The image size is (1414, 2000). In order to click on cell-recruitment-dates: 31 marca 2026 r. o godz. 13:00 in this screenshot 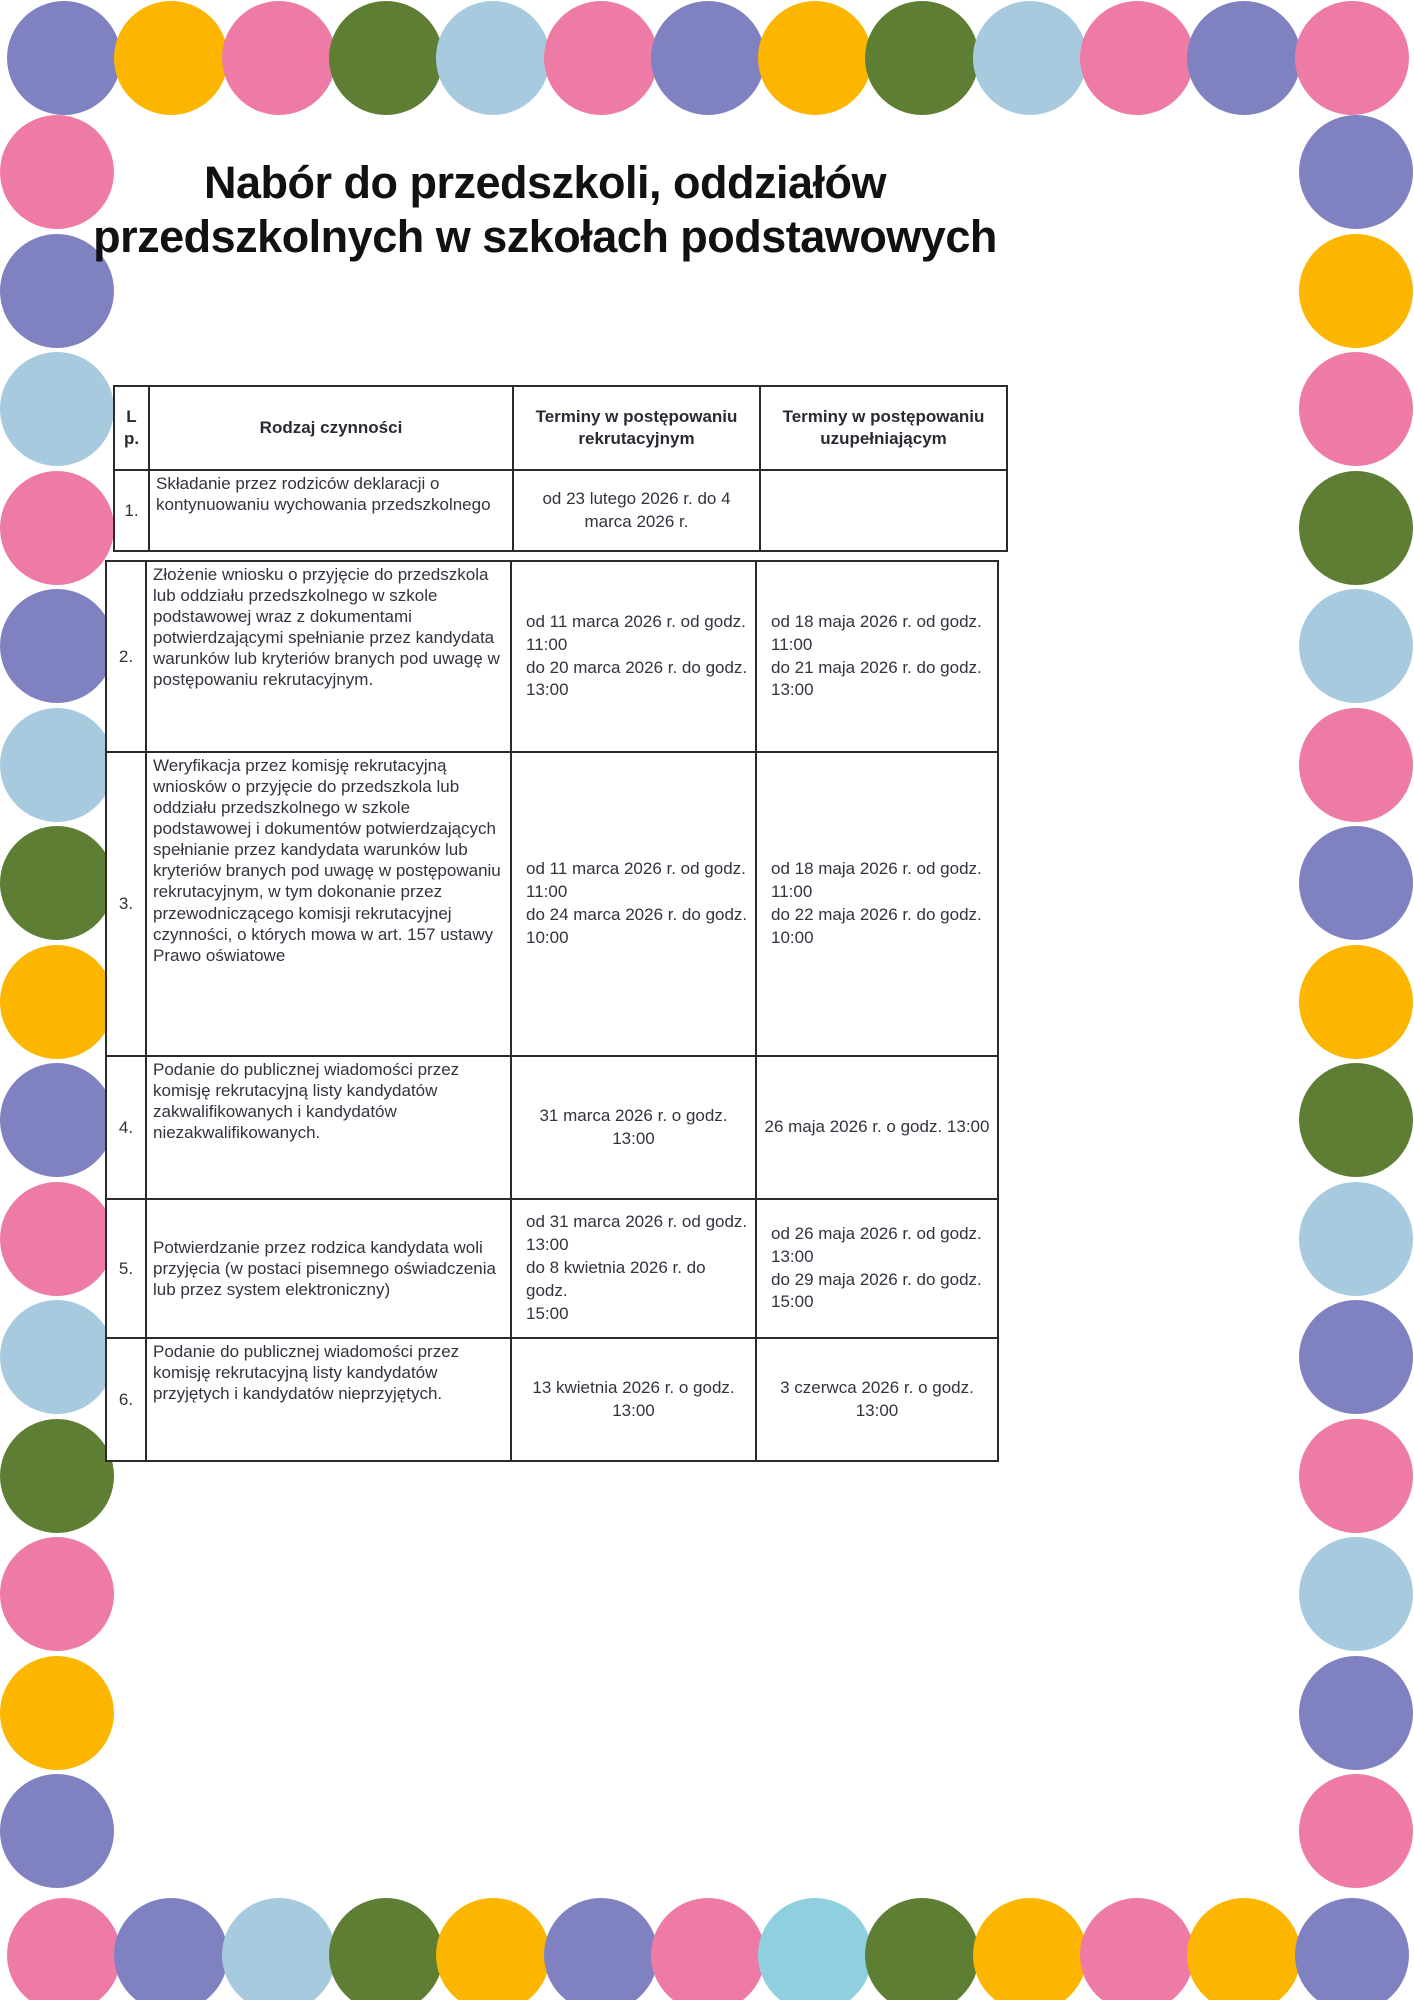, I will do `click(633, 1127)`.